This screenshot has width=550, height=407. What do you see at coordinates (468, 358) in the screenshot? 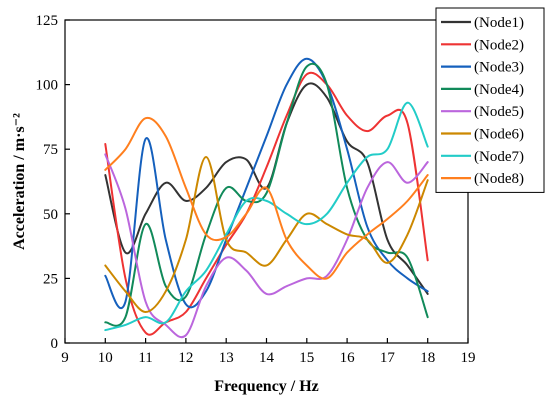
I see `x-tick-label: 19` at bounding box center [468, 358].